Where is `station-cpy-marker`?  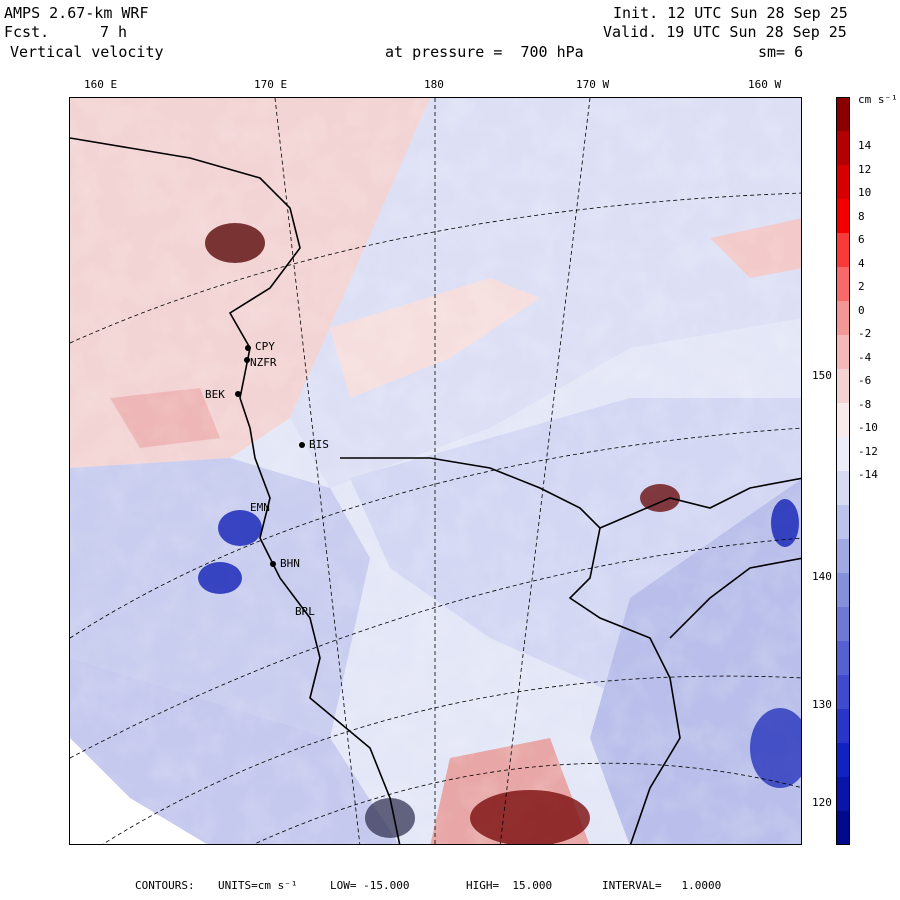 station-cpy-marker is located at coordinates (248, 348).